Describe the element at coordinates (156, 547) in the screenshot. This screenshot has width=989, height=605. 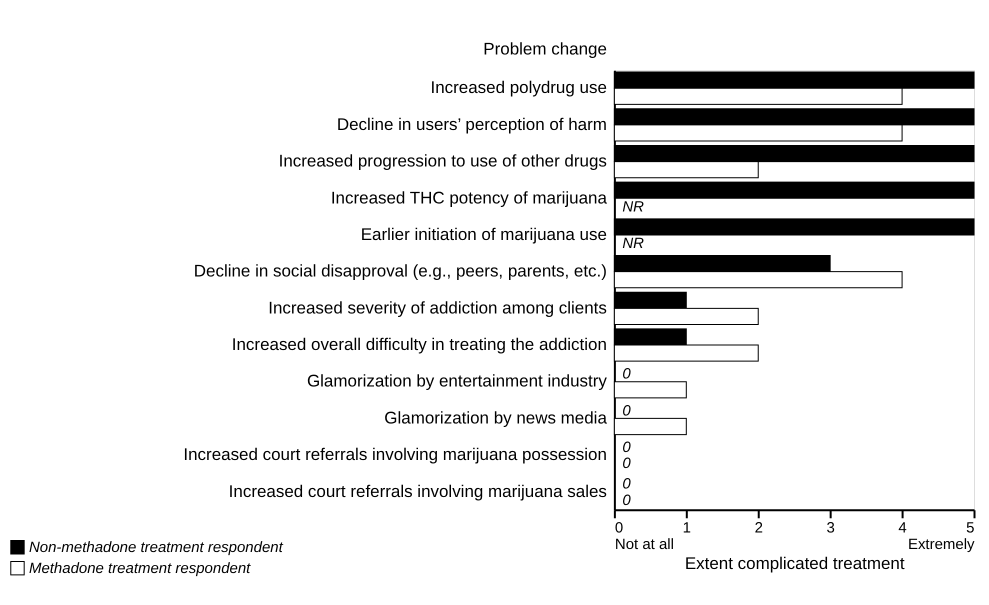
I see `legend-label: Non-methadone treatment respondent` at that location.